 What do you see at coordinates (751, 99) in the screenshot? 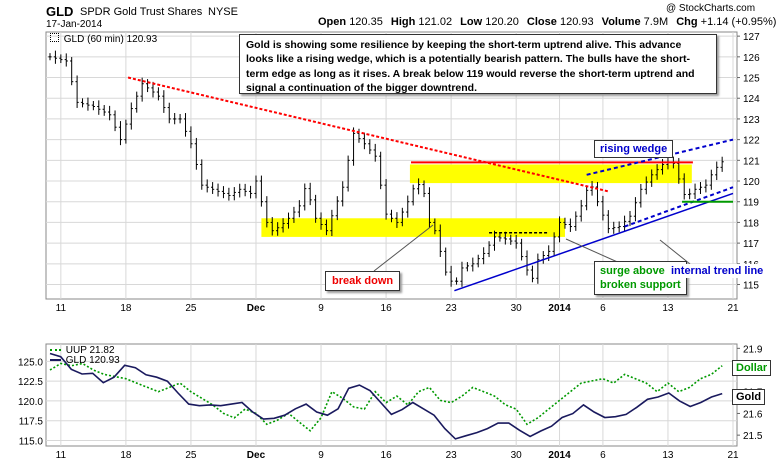
I see `main-y-tick-label: 124` at bounding box center [751, 99].